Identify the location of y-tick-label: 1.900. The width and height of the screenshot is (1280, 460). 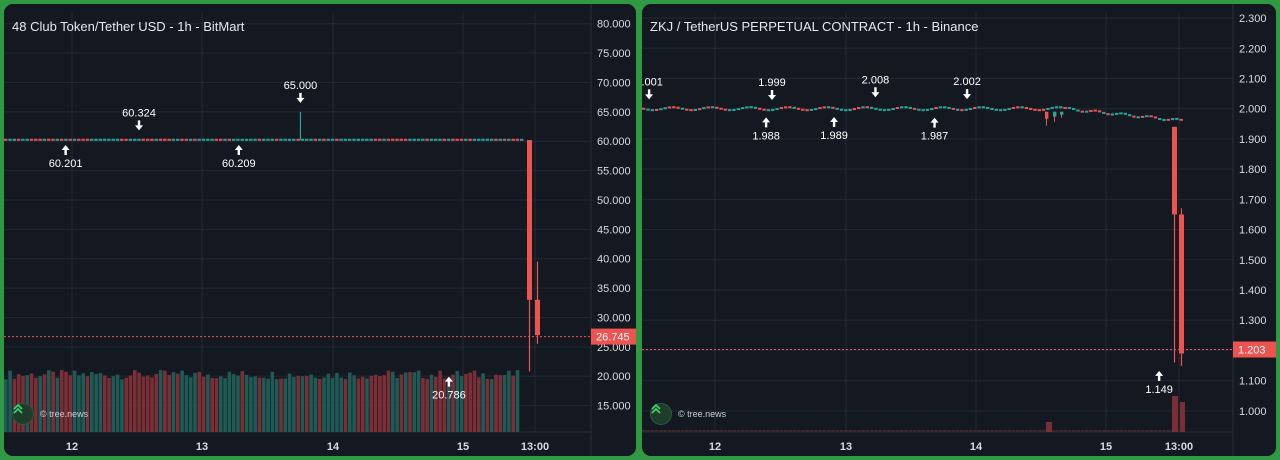
(1253, 140).